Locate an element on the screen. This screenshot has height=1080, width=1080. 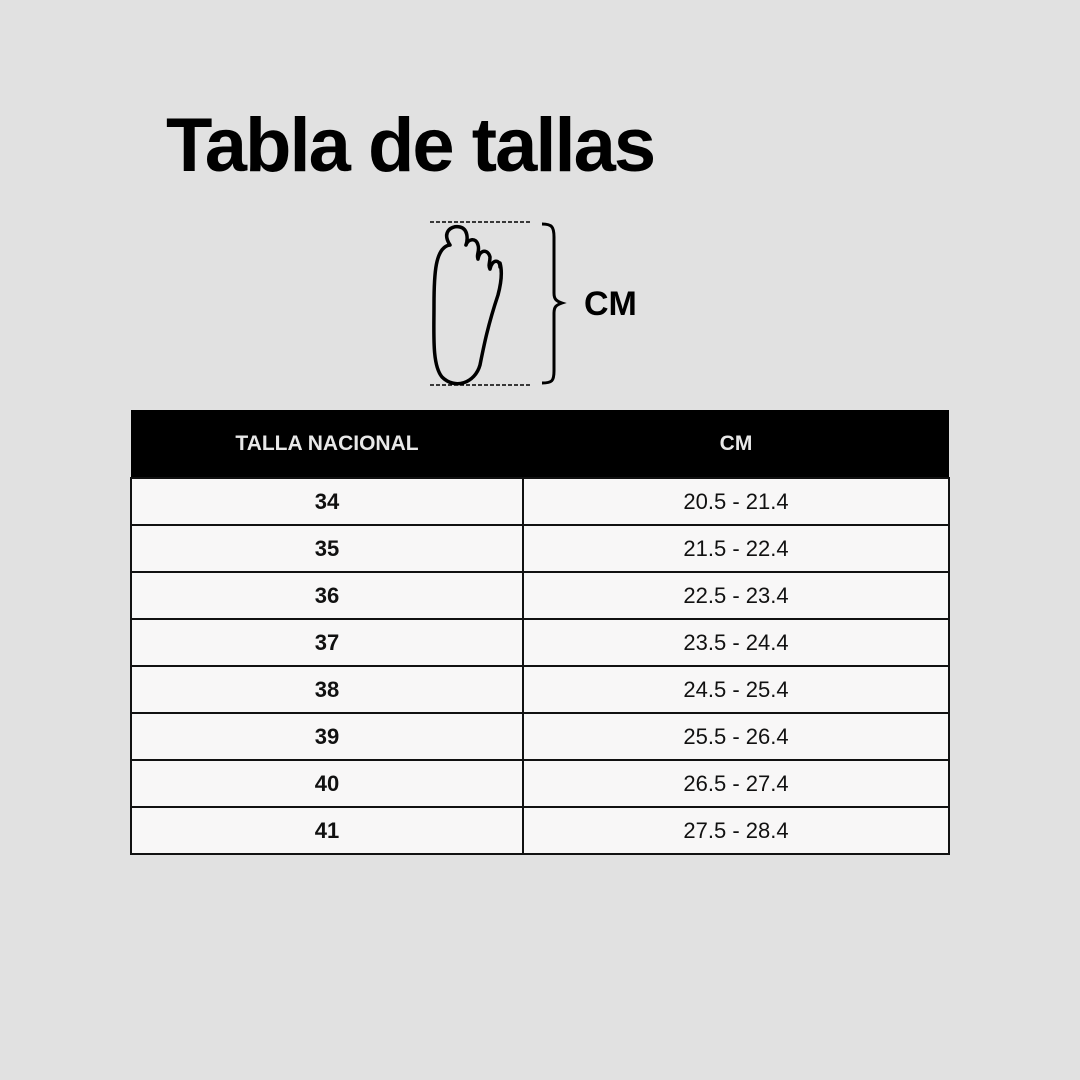
table-row: 37 23.5 - 24.4 is located at coordinates (540, 642).